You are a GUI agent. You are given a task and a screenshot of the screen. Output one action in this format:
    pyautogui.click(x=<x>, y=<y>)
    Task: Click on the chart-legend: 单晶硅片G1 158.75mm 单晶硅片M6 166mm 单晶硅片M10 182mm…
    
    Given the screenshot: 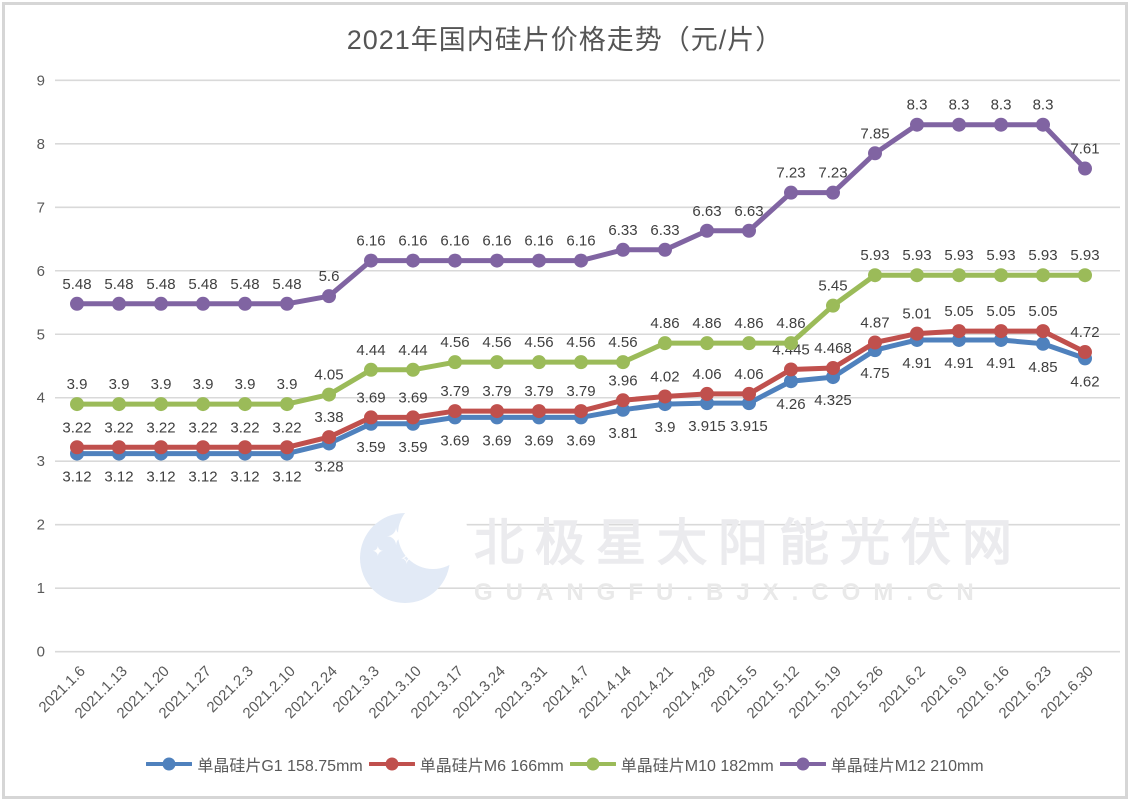 What is the action you would take?
    pyautogui.click(x=565, y=764)
    